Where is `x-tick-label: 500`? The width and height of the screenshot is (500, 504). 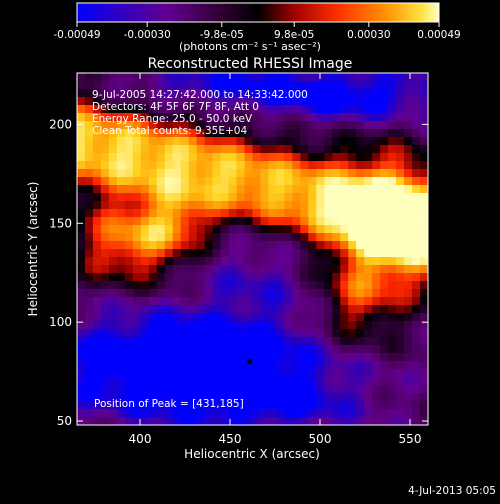
x-tick-label: 500 is located at coordinates (320, 439).